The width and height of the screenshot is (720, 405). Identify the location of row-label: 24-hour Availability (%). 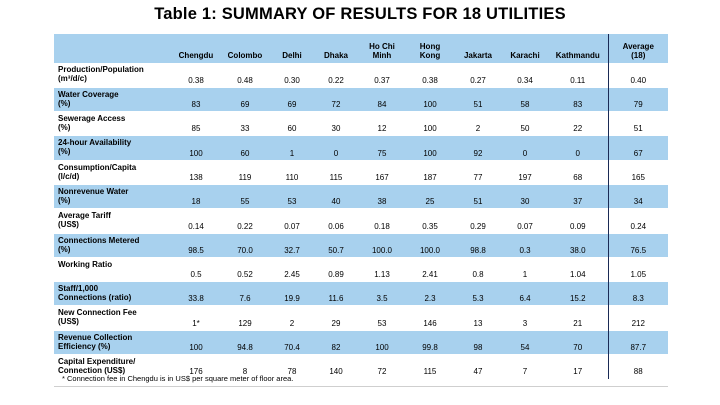
(113, 148).